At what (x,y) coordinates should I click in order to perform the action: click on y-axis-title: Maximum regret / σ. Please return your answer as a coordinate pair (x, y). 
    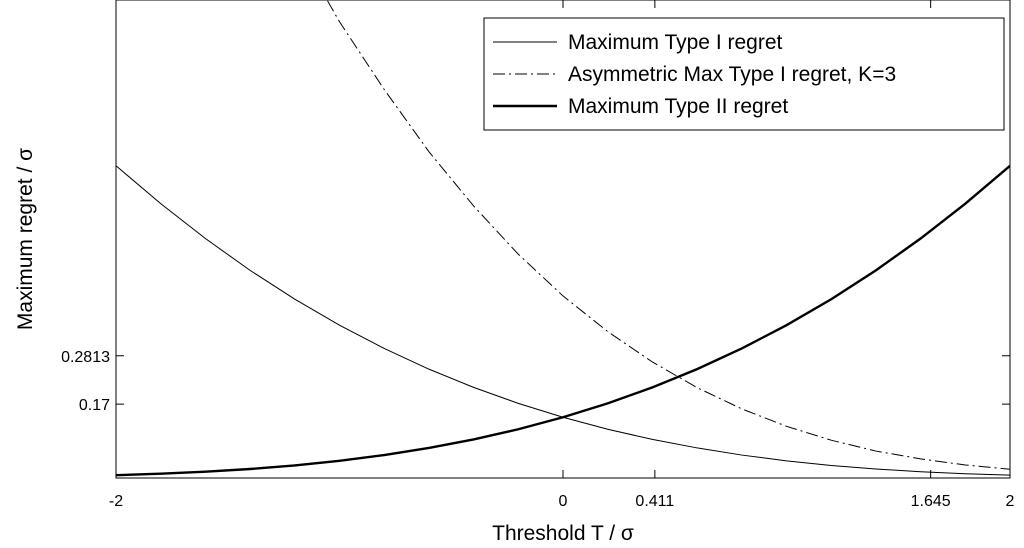
    Looking at the image, I should click on (25, 239).